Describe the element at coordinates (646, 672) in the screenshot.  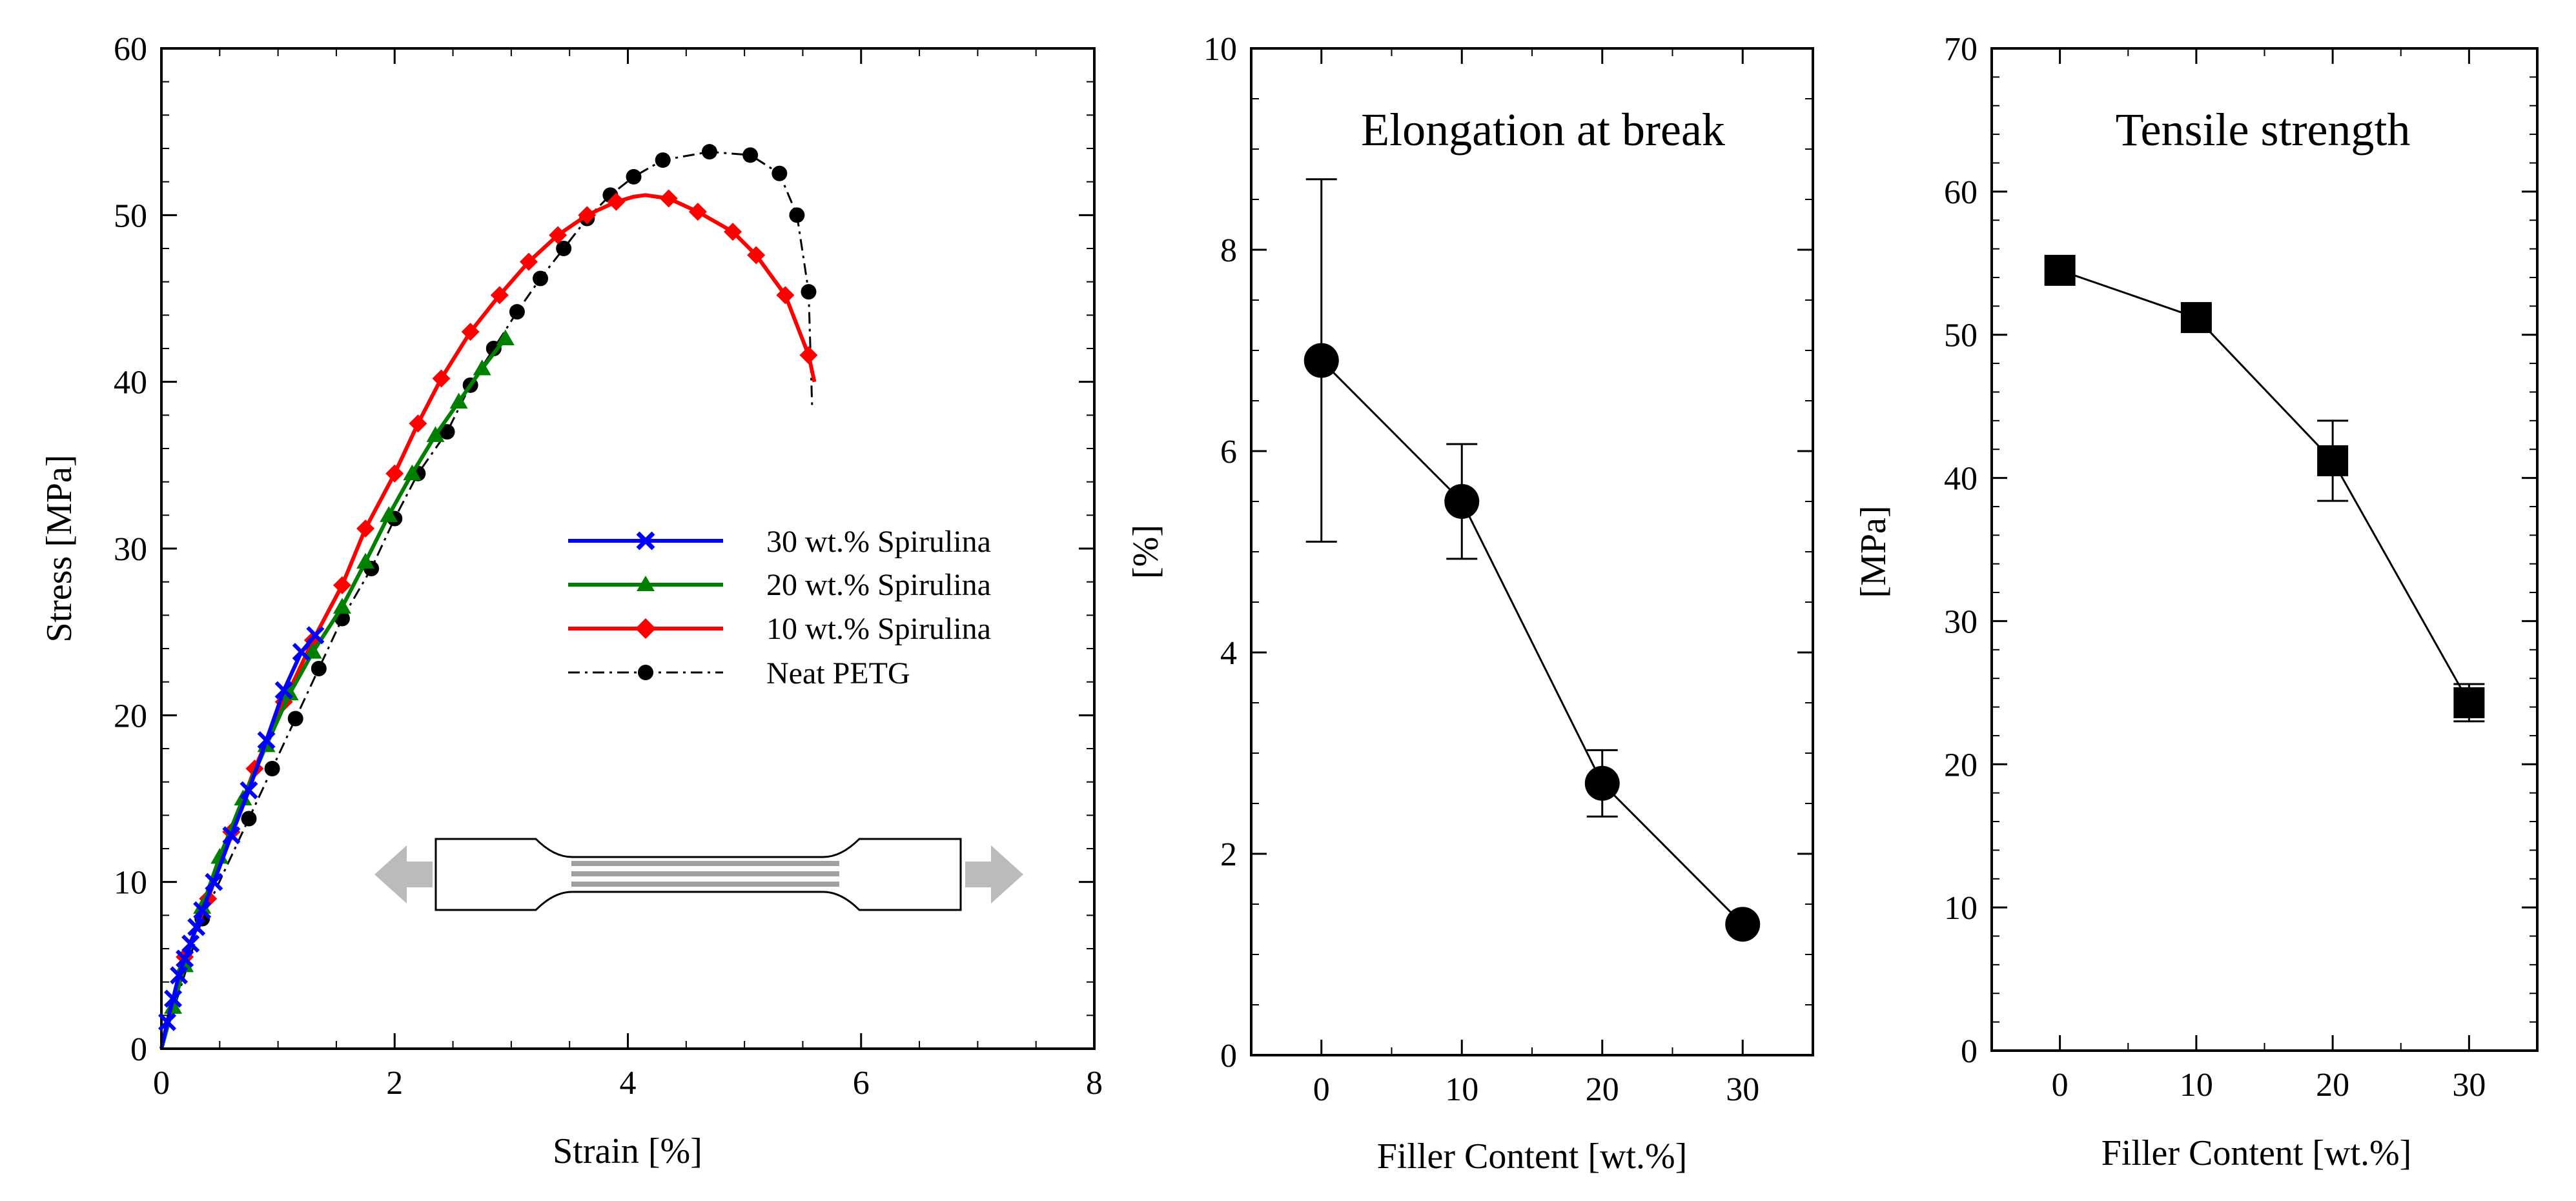
I see `legend-marker-neat` at that location.